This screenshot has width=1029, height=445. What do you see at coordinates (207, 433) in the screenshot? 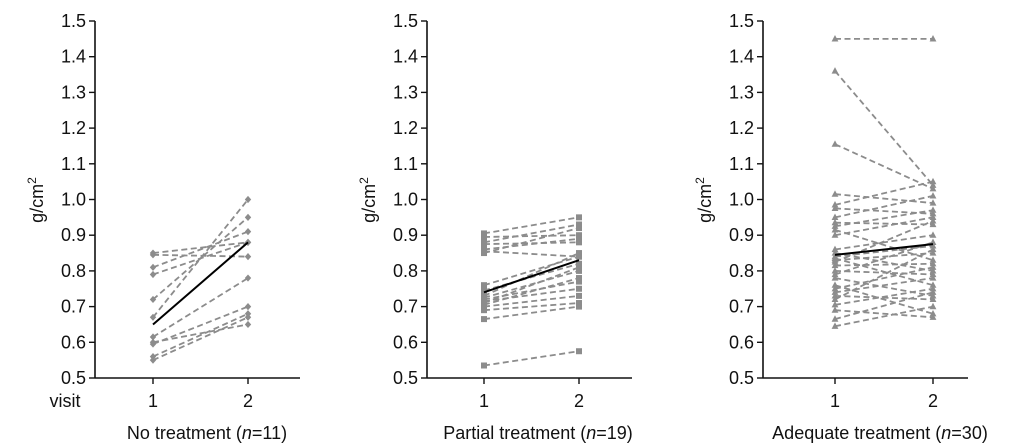
I see `panel-title: No treatment (n=11)` at bounding box center [207, 433].